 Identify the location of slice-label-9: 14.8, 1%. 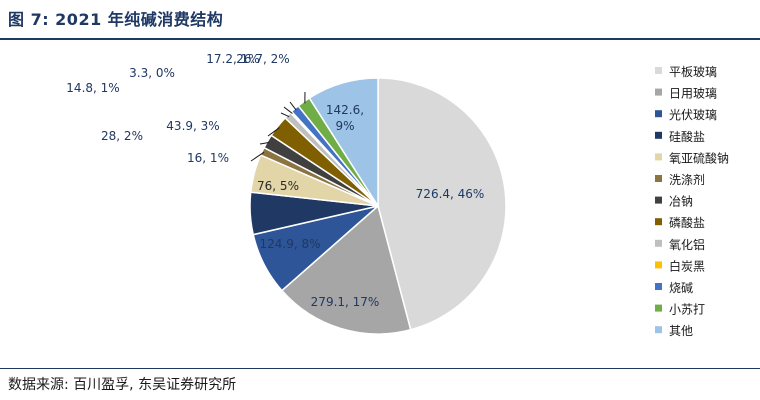
(92, 88).